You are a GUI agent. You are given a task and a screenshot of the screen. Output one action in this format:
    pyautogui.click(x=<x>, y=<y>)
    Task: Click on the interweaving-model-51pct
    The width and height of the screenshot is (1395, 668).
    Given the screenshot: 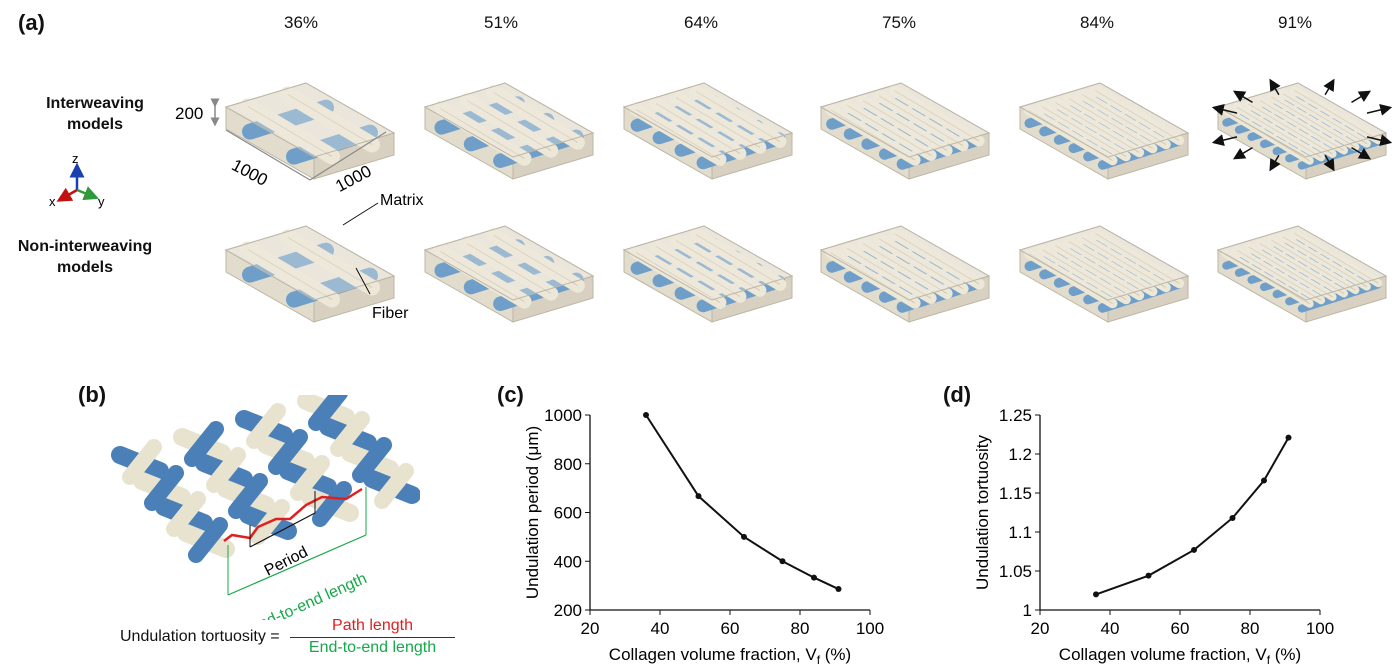 What is the action you would take?
    pyautogui.click(x=509, y=131)
    